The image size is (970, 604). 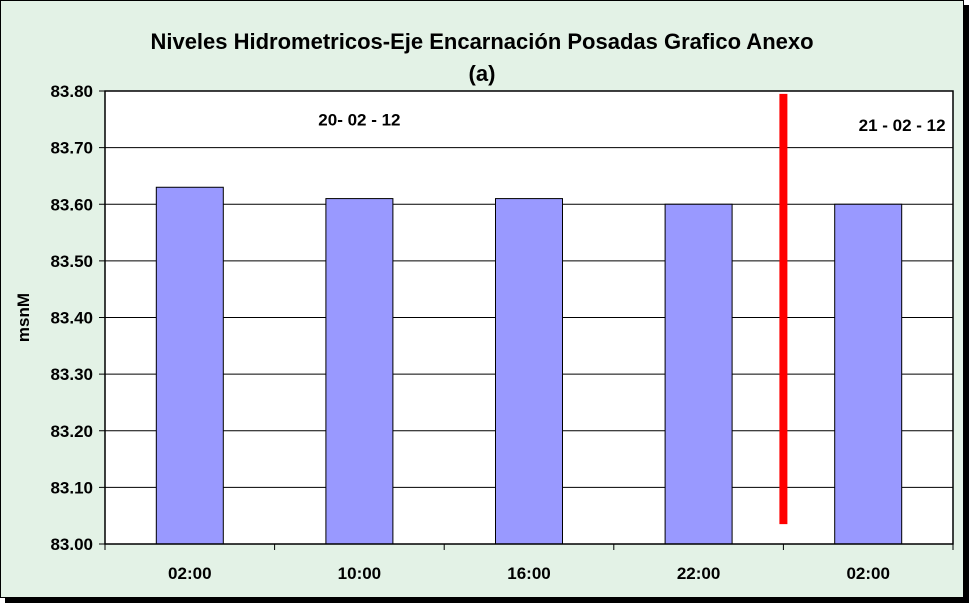 I want to click on x-tick-label: 10:00, so click(x=359, y=573).